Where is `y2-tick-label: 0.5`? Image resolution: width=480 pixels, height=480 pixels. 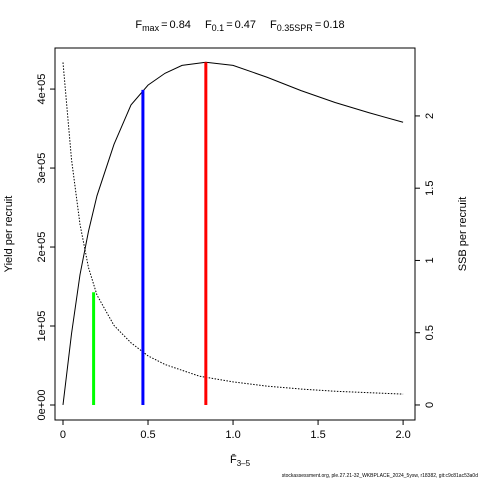 y2-tick-label: 0.5 is located at coordinates (430, 332).